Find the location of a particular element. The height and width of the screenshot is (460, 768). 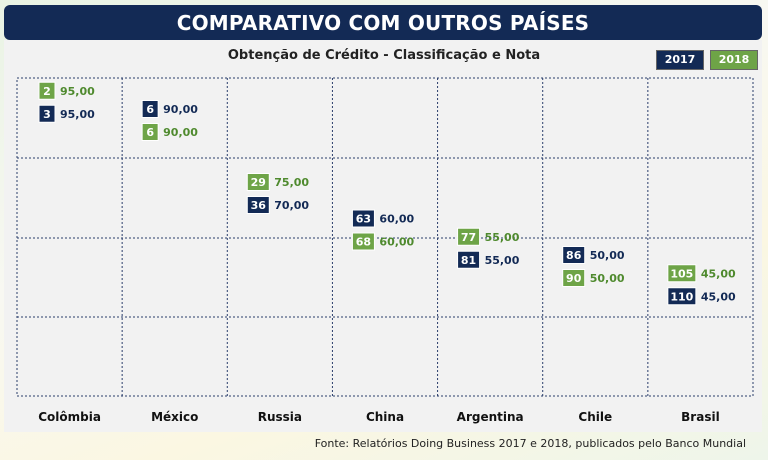

score-label-2018: 50,00 is located at coordinates (607, 278).